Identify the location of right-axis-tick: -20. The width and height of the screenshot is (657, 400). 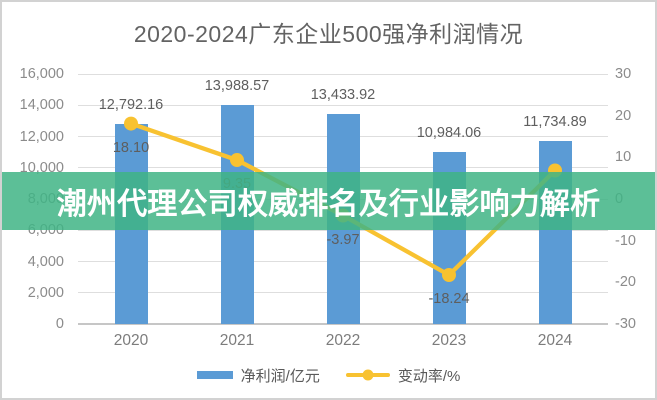
(625, 282).